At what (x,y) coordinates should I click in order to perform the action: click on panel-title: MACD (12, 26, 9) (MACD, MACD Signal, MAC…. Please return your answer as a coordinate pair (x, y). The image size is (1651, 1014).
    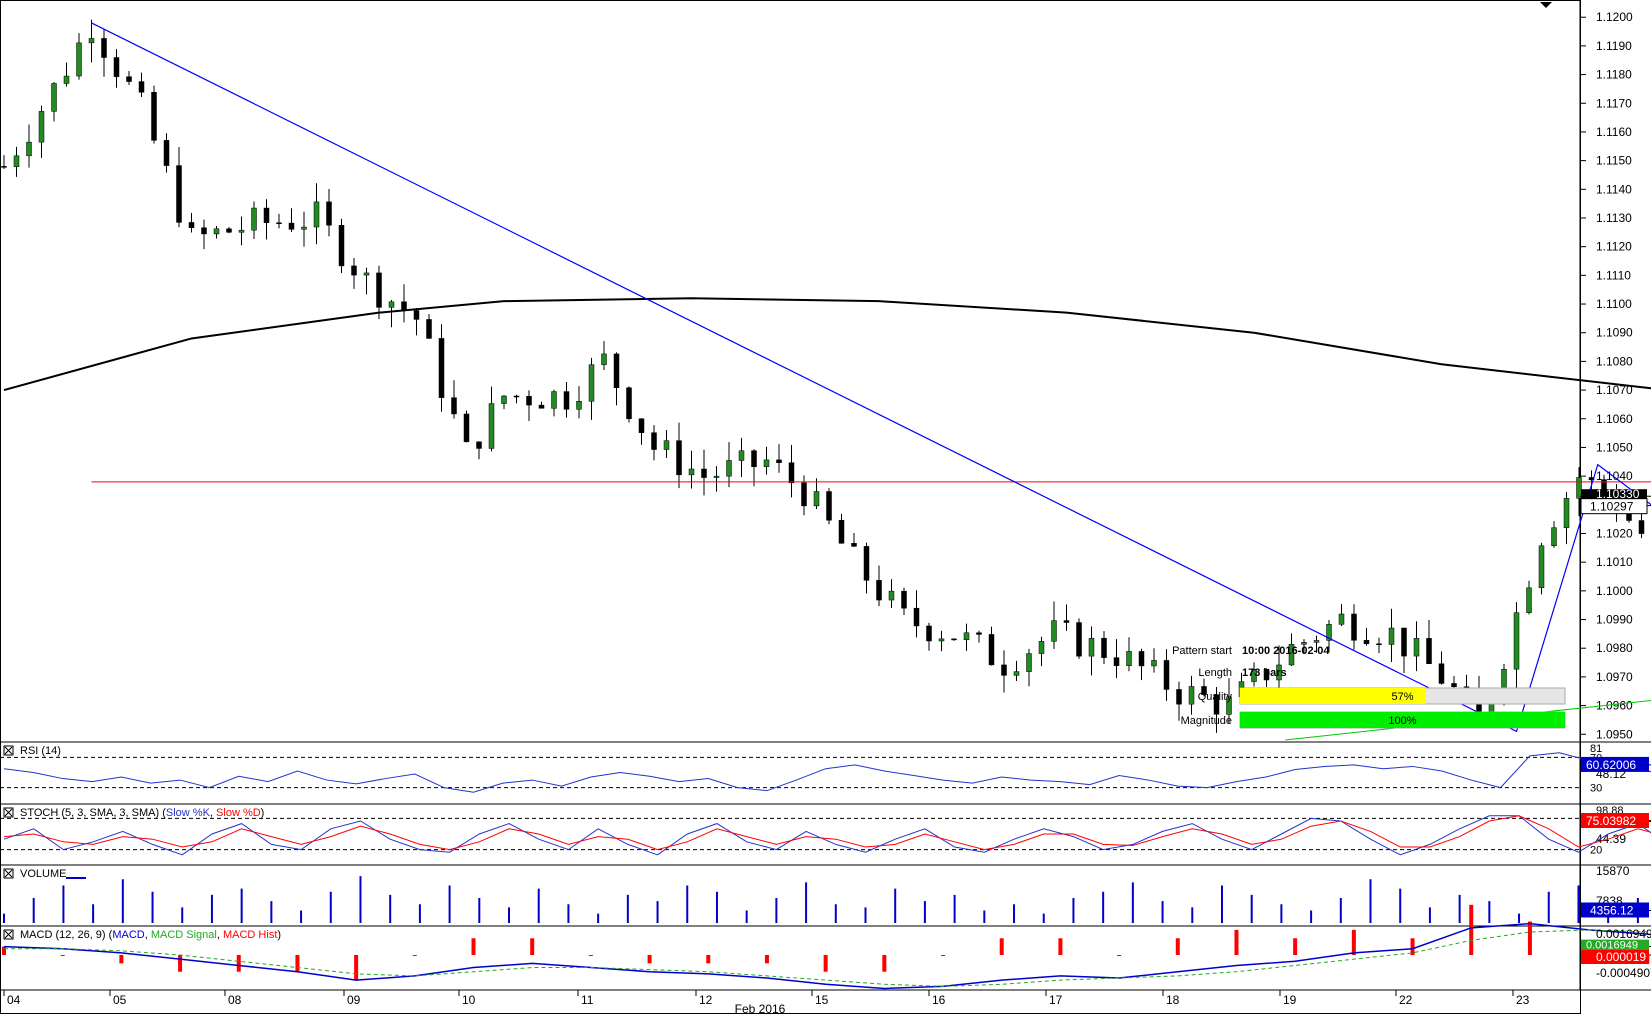
    Looking at the image, I should click on (150, 935).